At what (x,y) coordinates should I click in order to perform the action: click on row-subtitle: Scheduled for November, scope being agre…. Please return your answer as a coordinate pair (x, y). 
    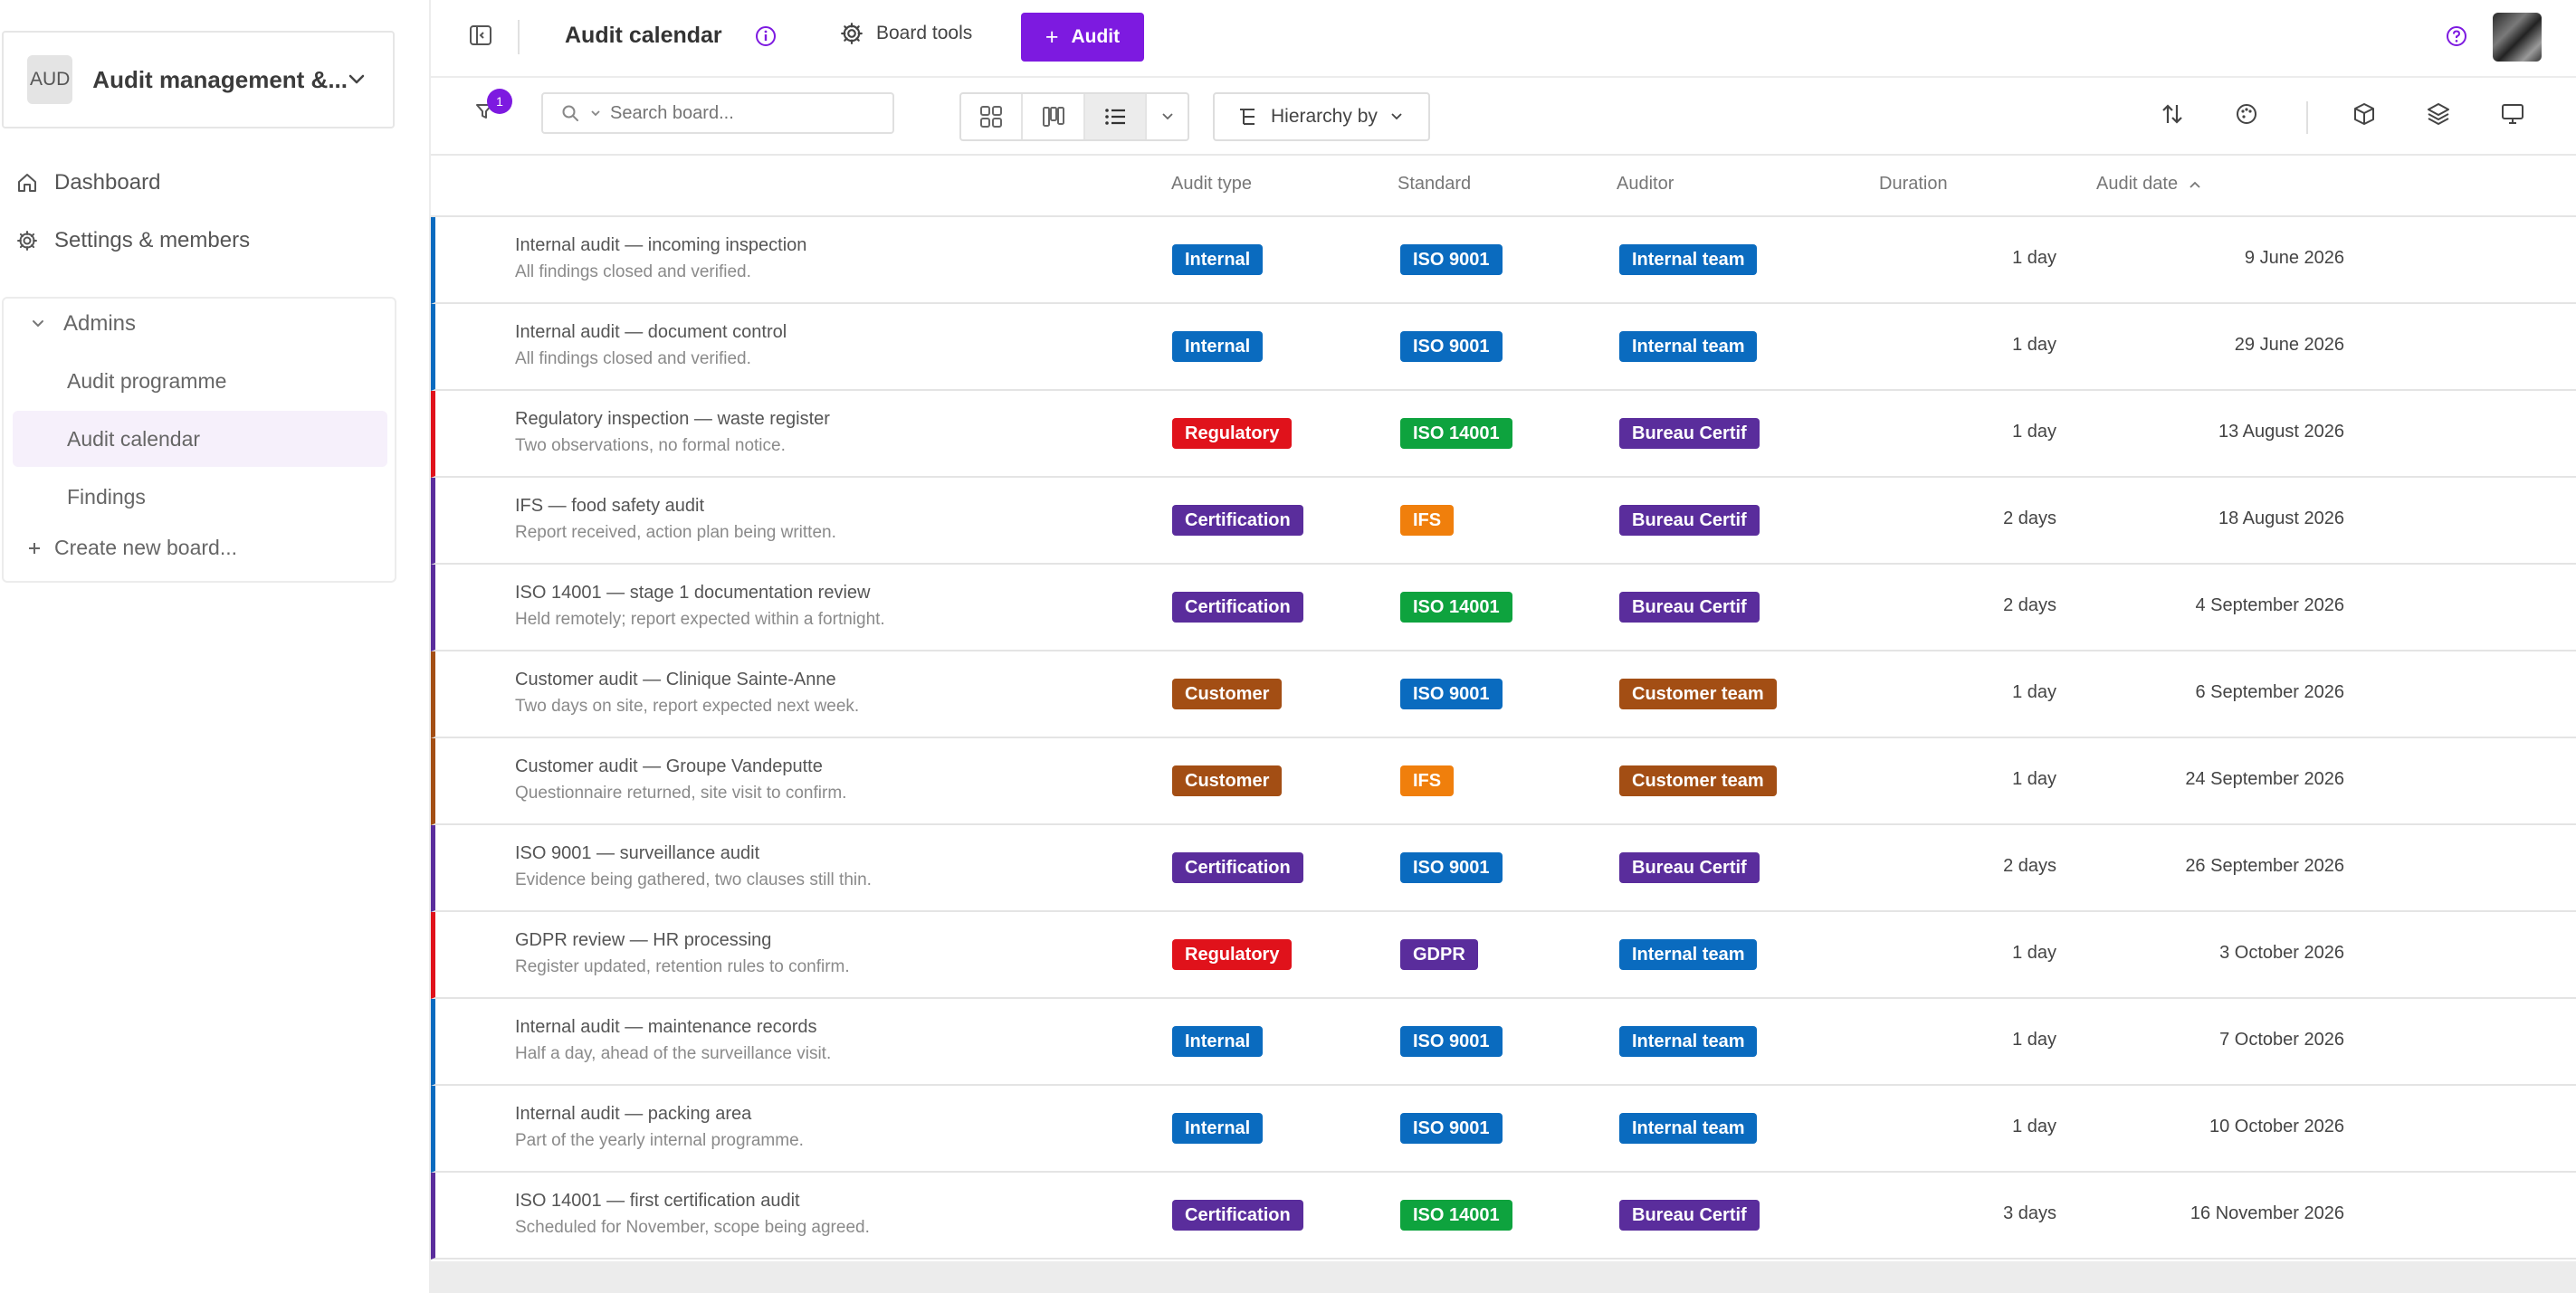
    Looking at the image, I should click on (692, 1227).